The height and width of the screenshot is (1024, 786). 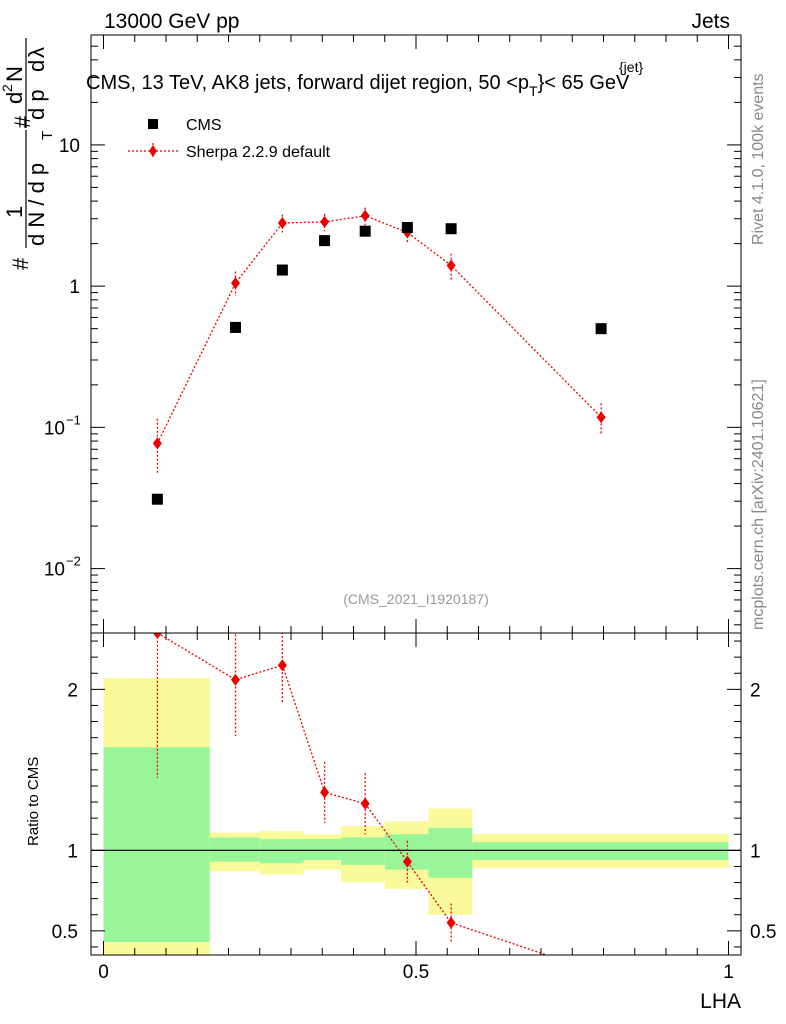 What do you see at coordinates (73, 419) in the screenshot?
I see `main-ytick-exp-1: −1` at bounding box center [73, 419].